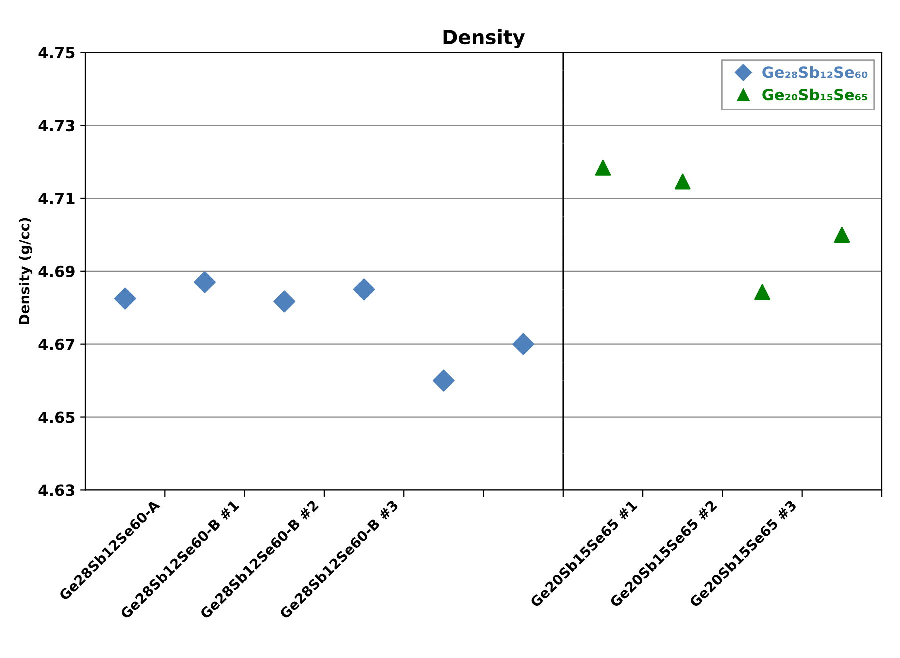 This screenshot has width=900, height=658. What do you see at coordinates (25, 271) in the screenshot?
I see `y-axis-title: Density (g/cc)` at bounding box center [25, 271].